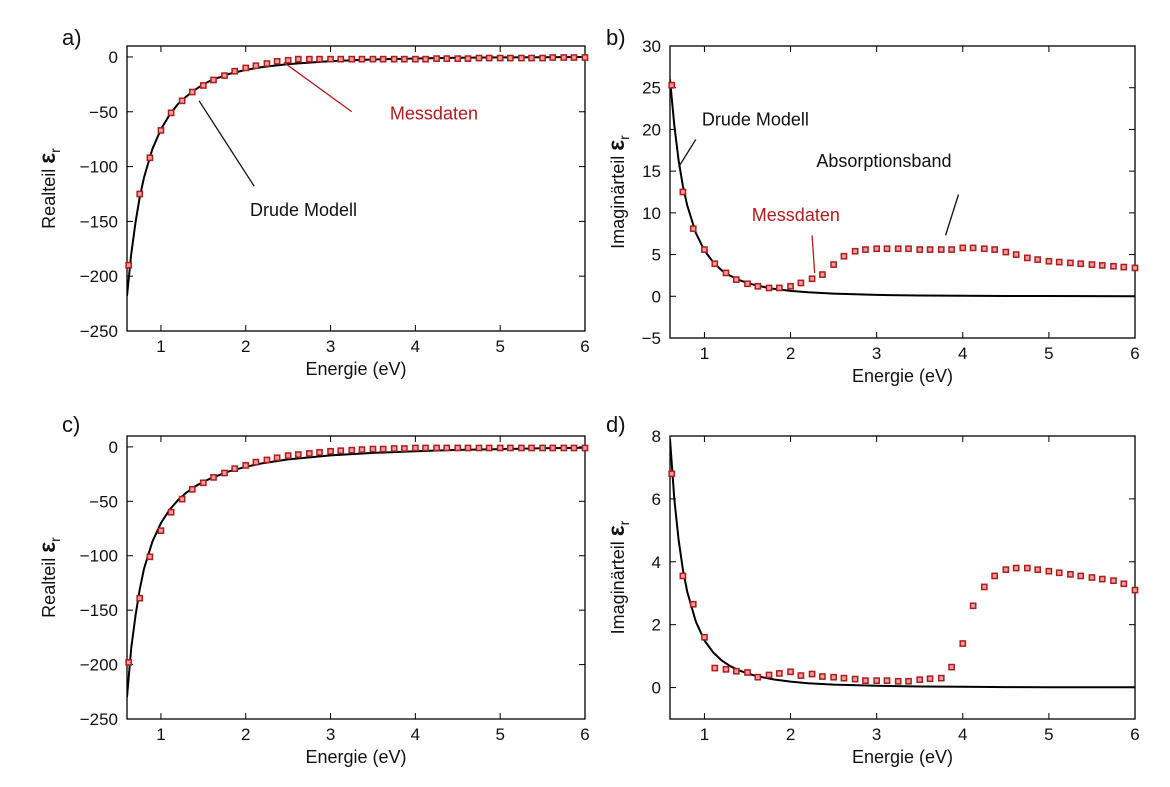 The image size is (1170, 787). Describe the element at coordinates (656, 255) in the screenshot. I see `y-tick-label: 5` at that location.